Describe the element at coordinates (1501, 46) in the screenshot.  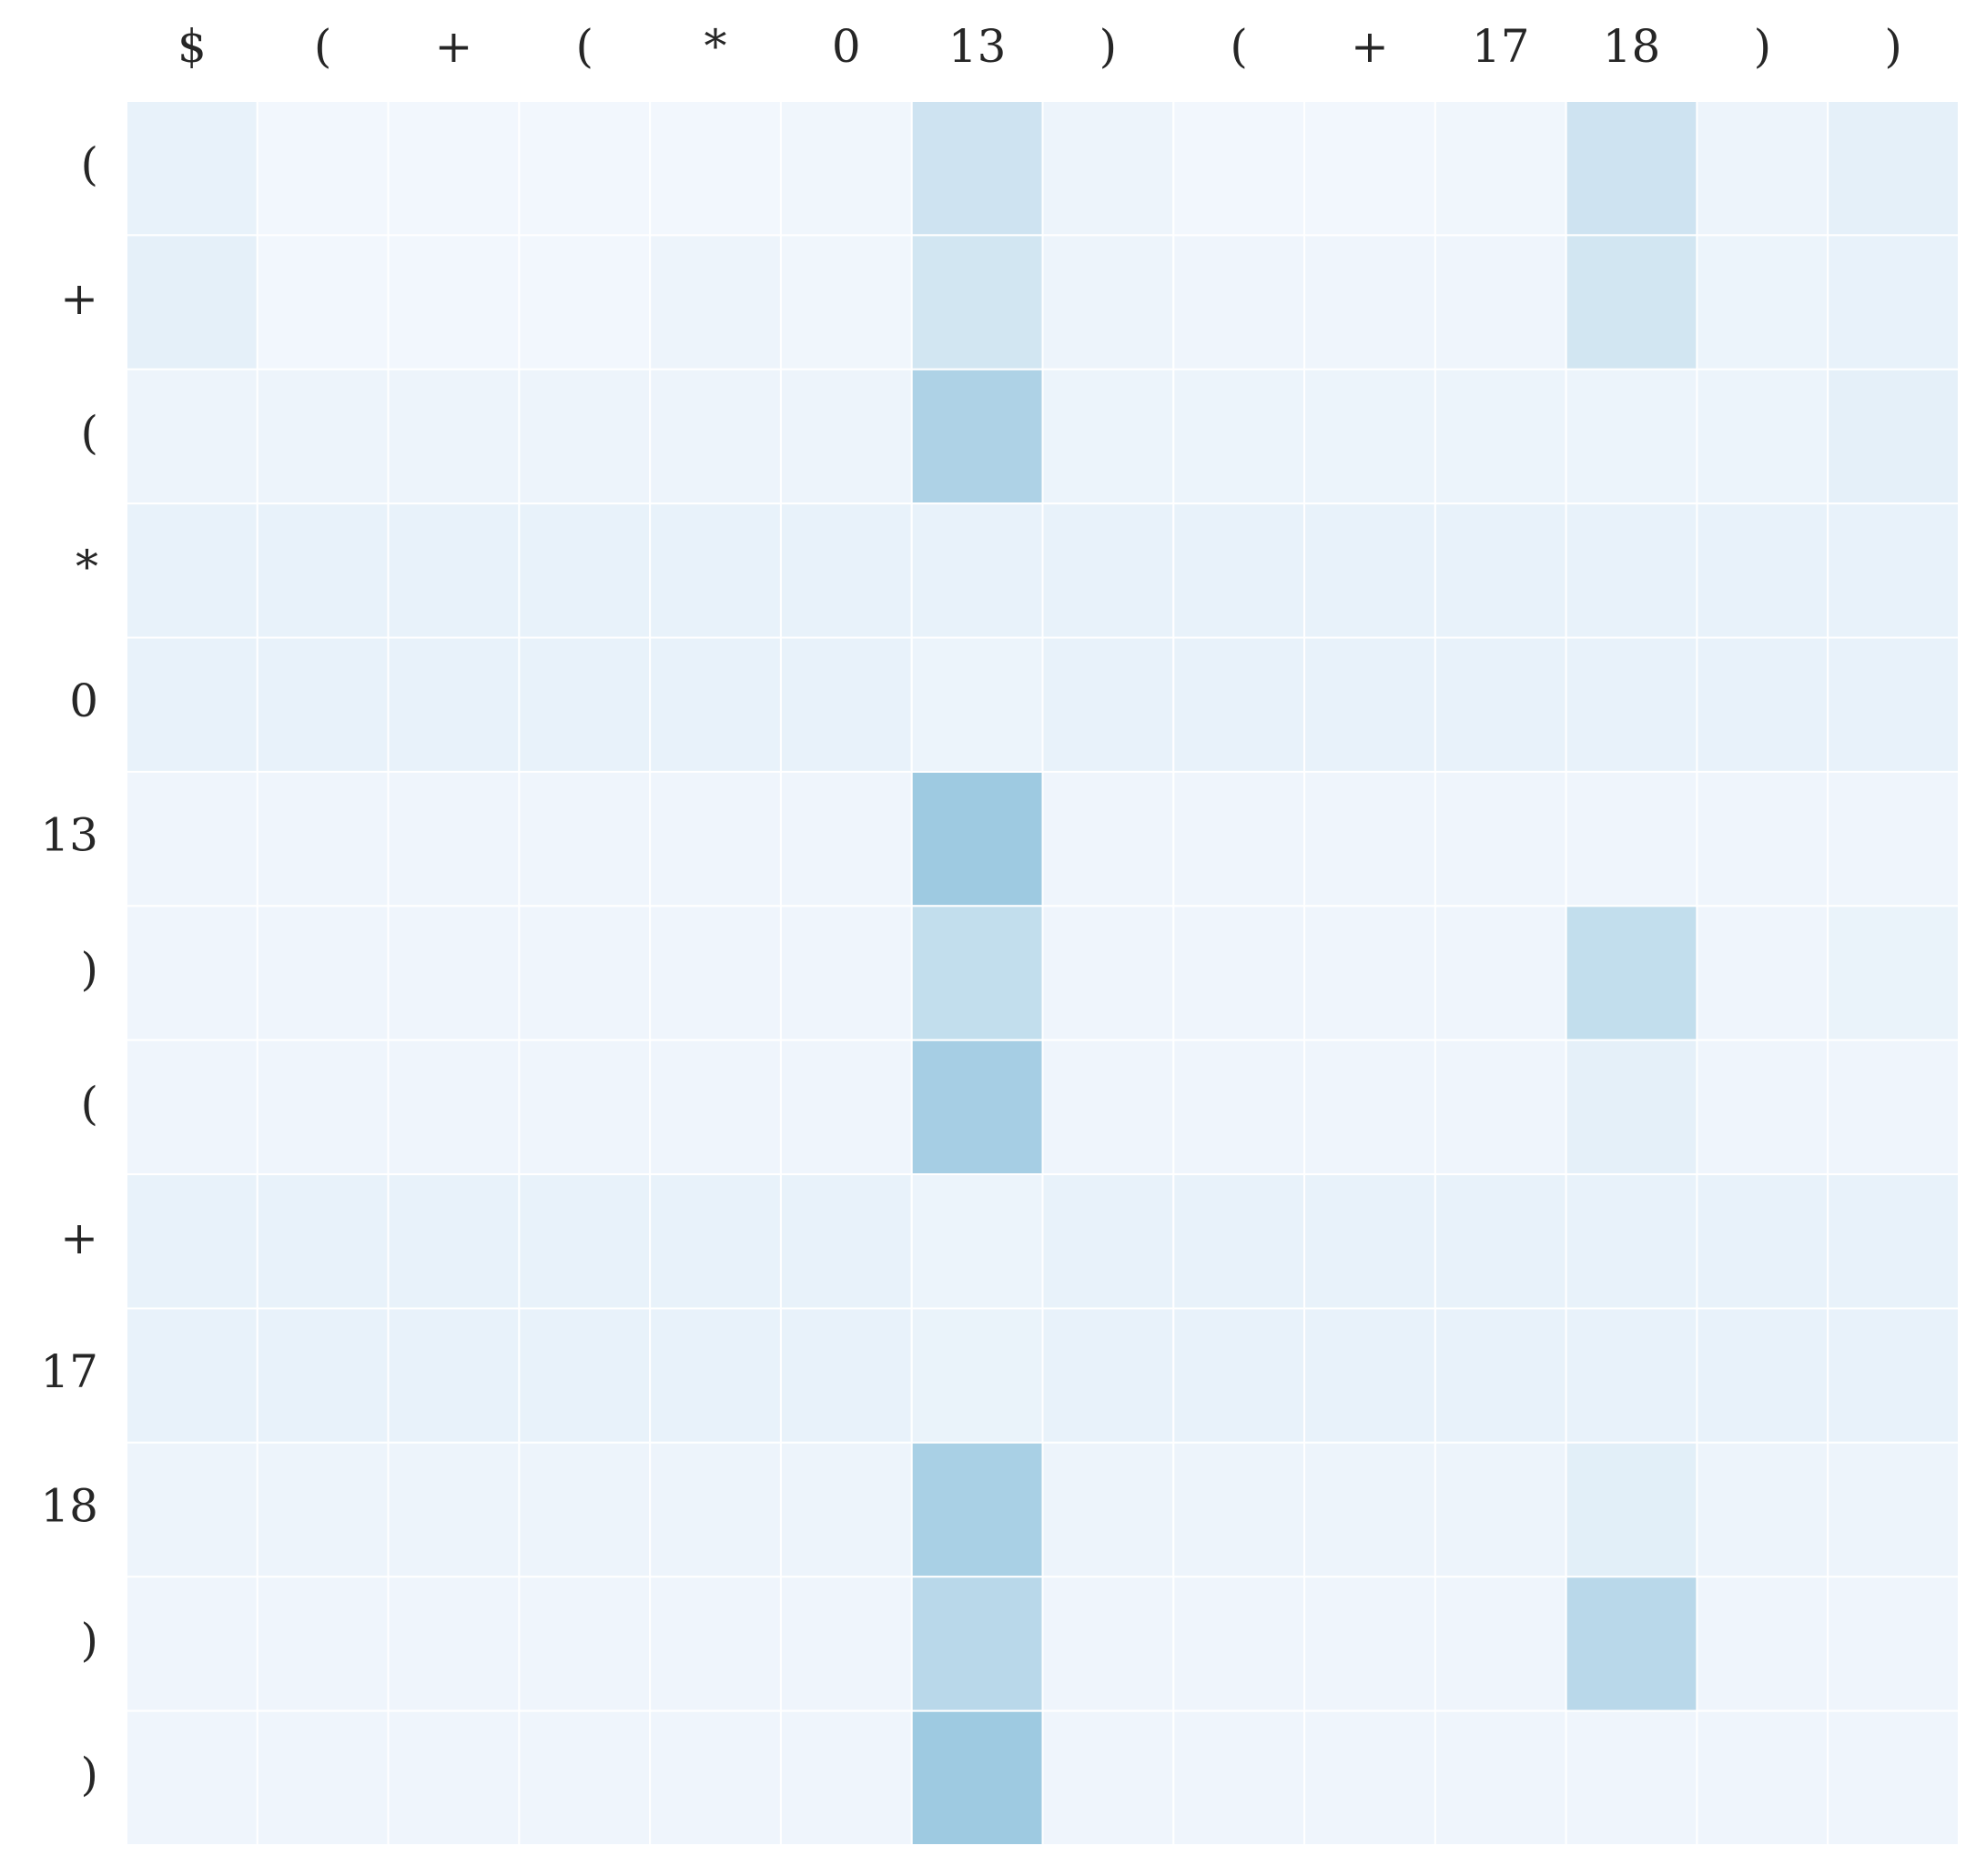
I see `x-tick-label: 17` at that location.